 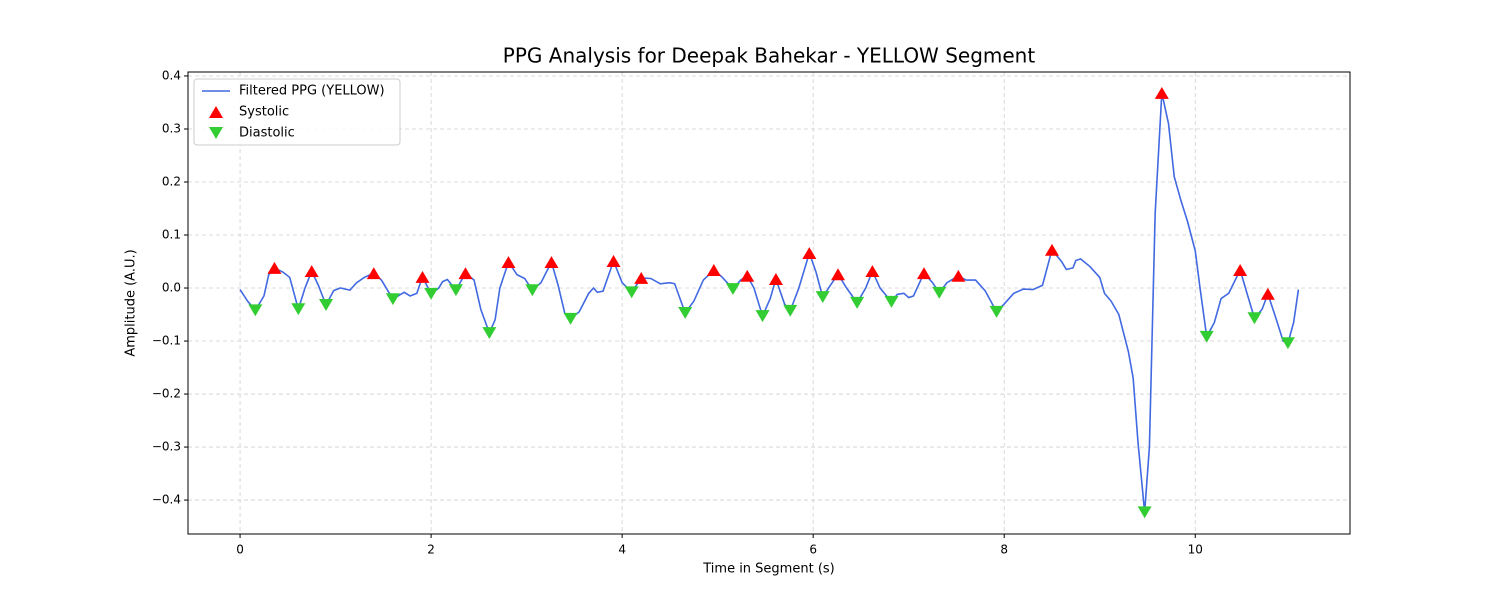 I want to click on x-tick-label: 0, so click(x=240, y=550).